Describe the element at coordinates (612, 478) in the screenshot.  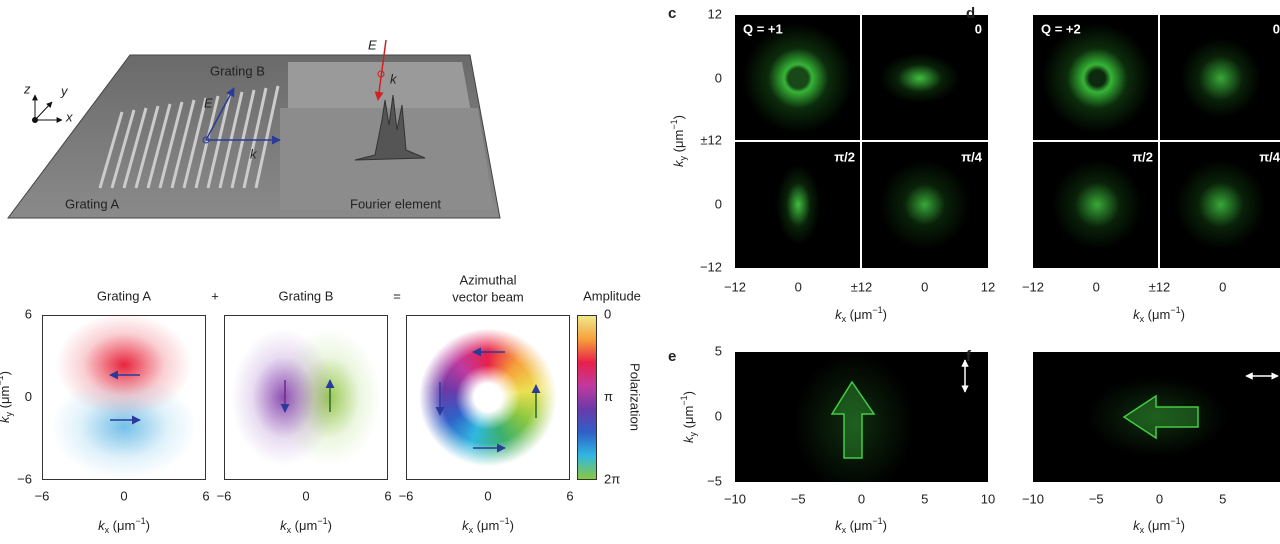
I see `colorbar-tick: 2π` at that location.